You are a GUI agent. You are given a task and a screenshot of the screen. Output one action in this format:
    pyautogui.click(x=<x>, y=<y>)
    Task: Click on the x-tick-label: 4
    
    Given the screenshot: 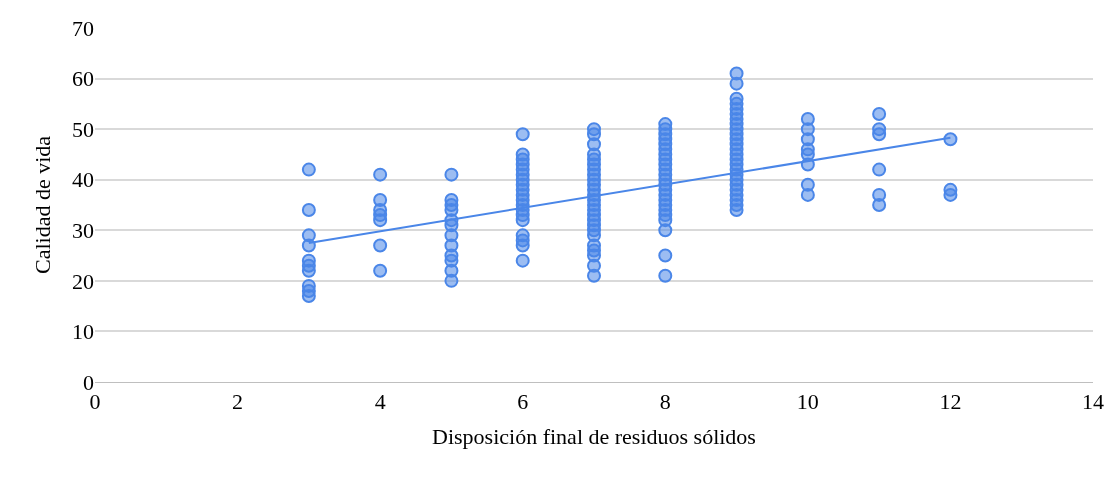 What is the action you would take?
    pyautogui.click(x=380, y=402)
    